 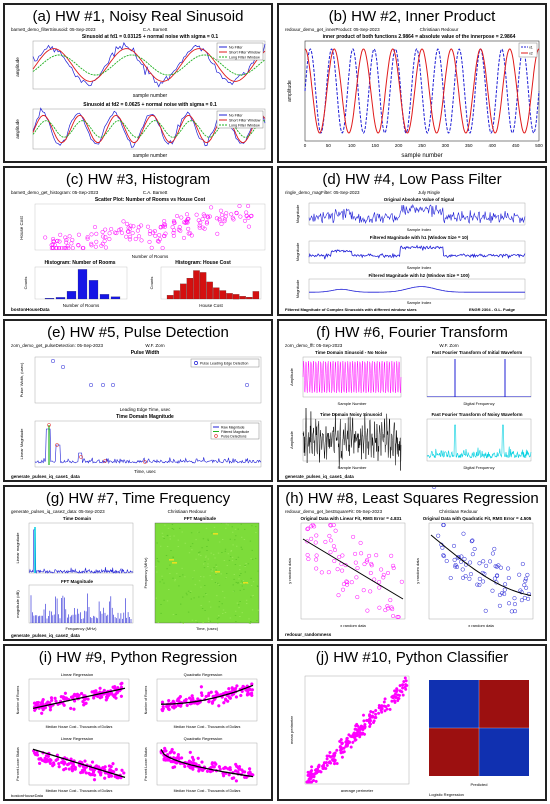 What do you see at coordinates (138, 332) in the screenshot?
I see `panel-title: (e) HW #5, Pulse Detection` at bounding box center [138, 332].